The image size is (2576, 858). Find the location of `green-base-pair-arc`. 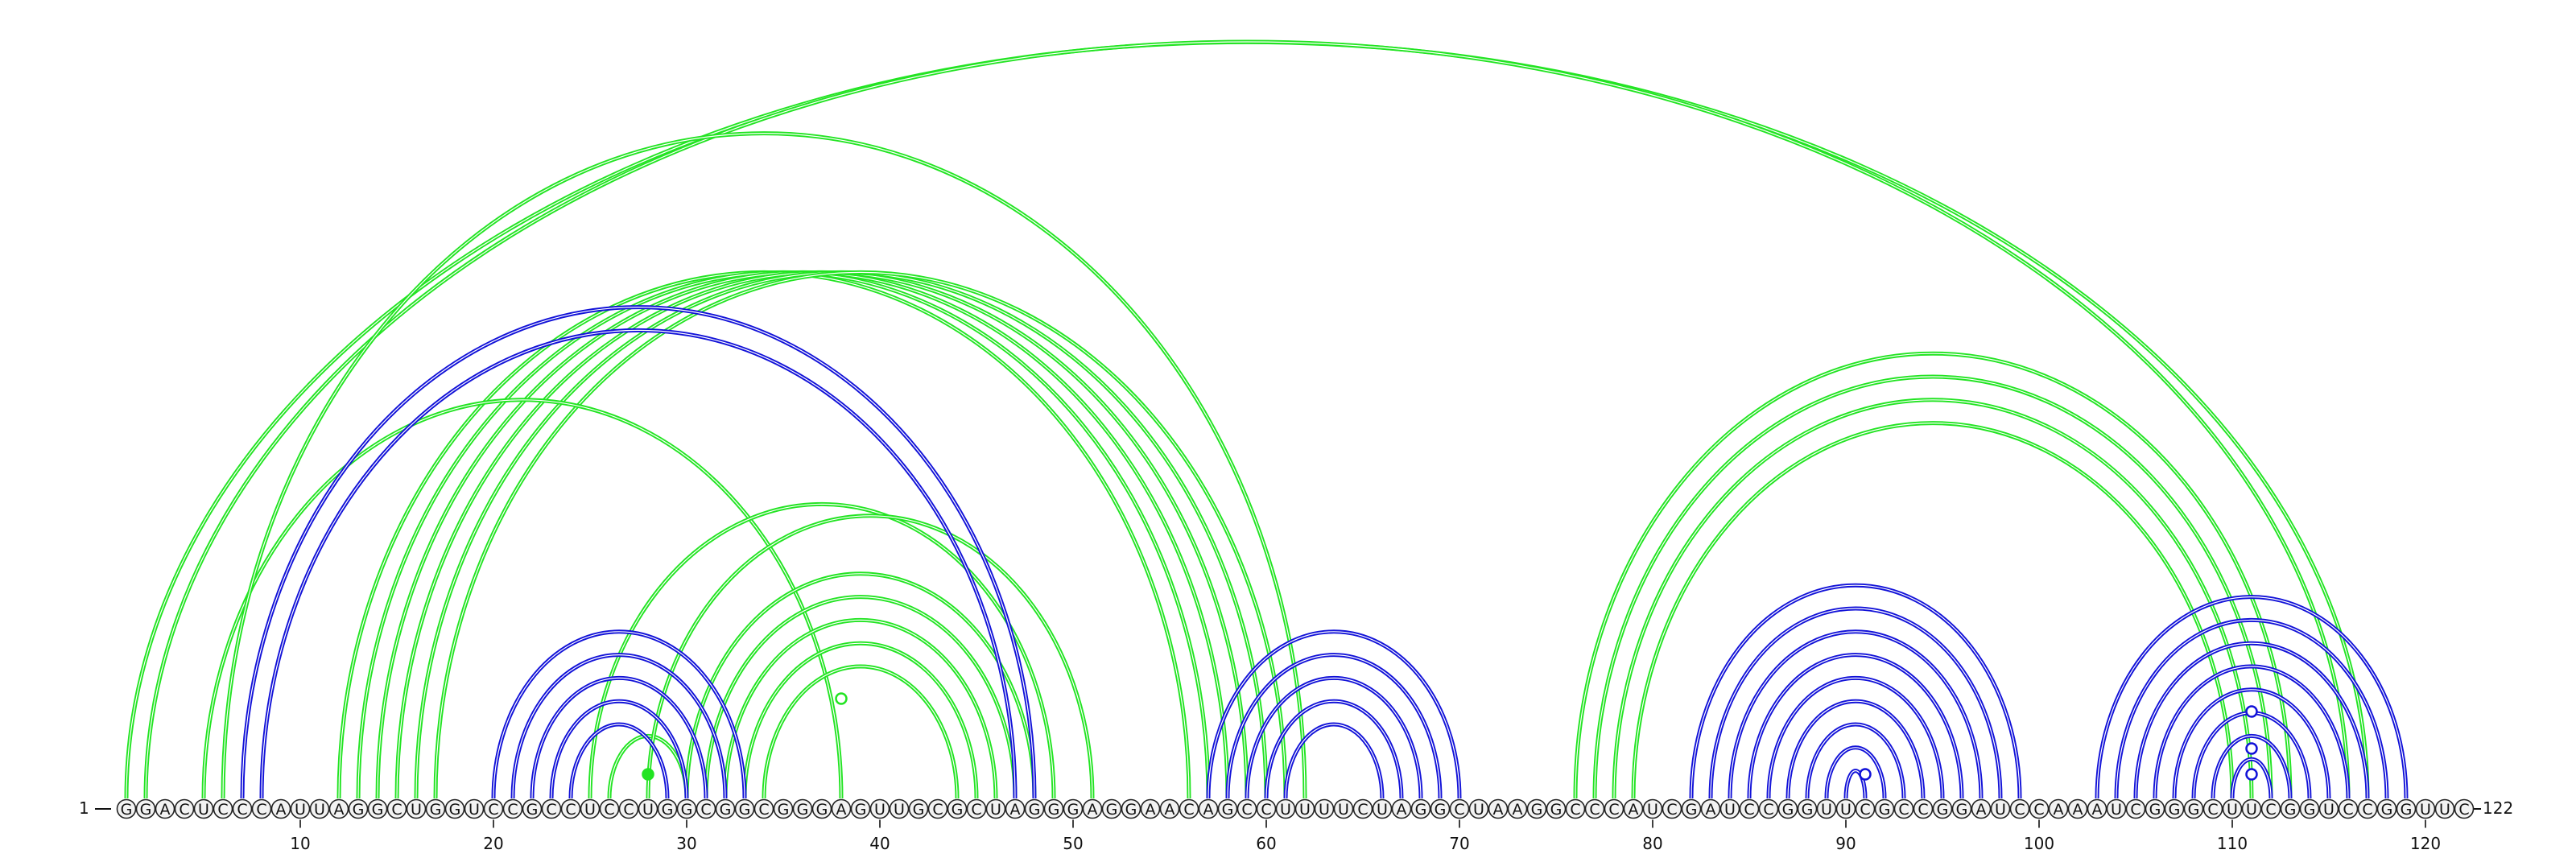

green-base-pair-arc is located at coordinates (1933, 586).